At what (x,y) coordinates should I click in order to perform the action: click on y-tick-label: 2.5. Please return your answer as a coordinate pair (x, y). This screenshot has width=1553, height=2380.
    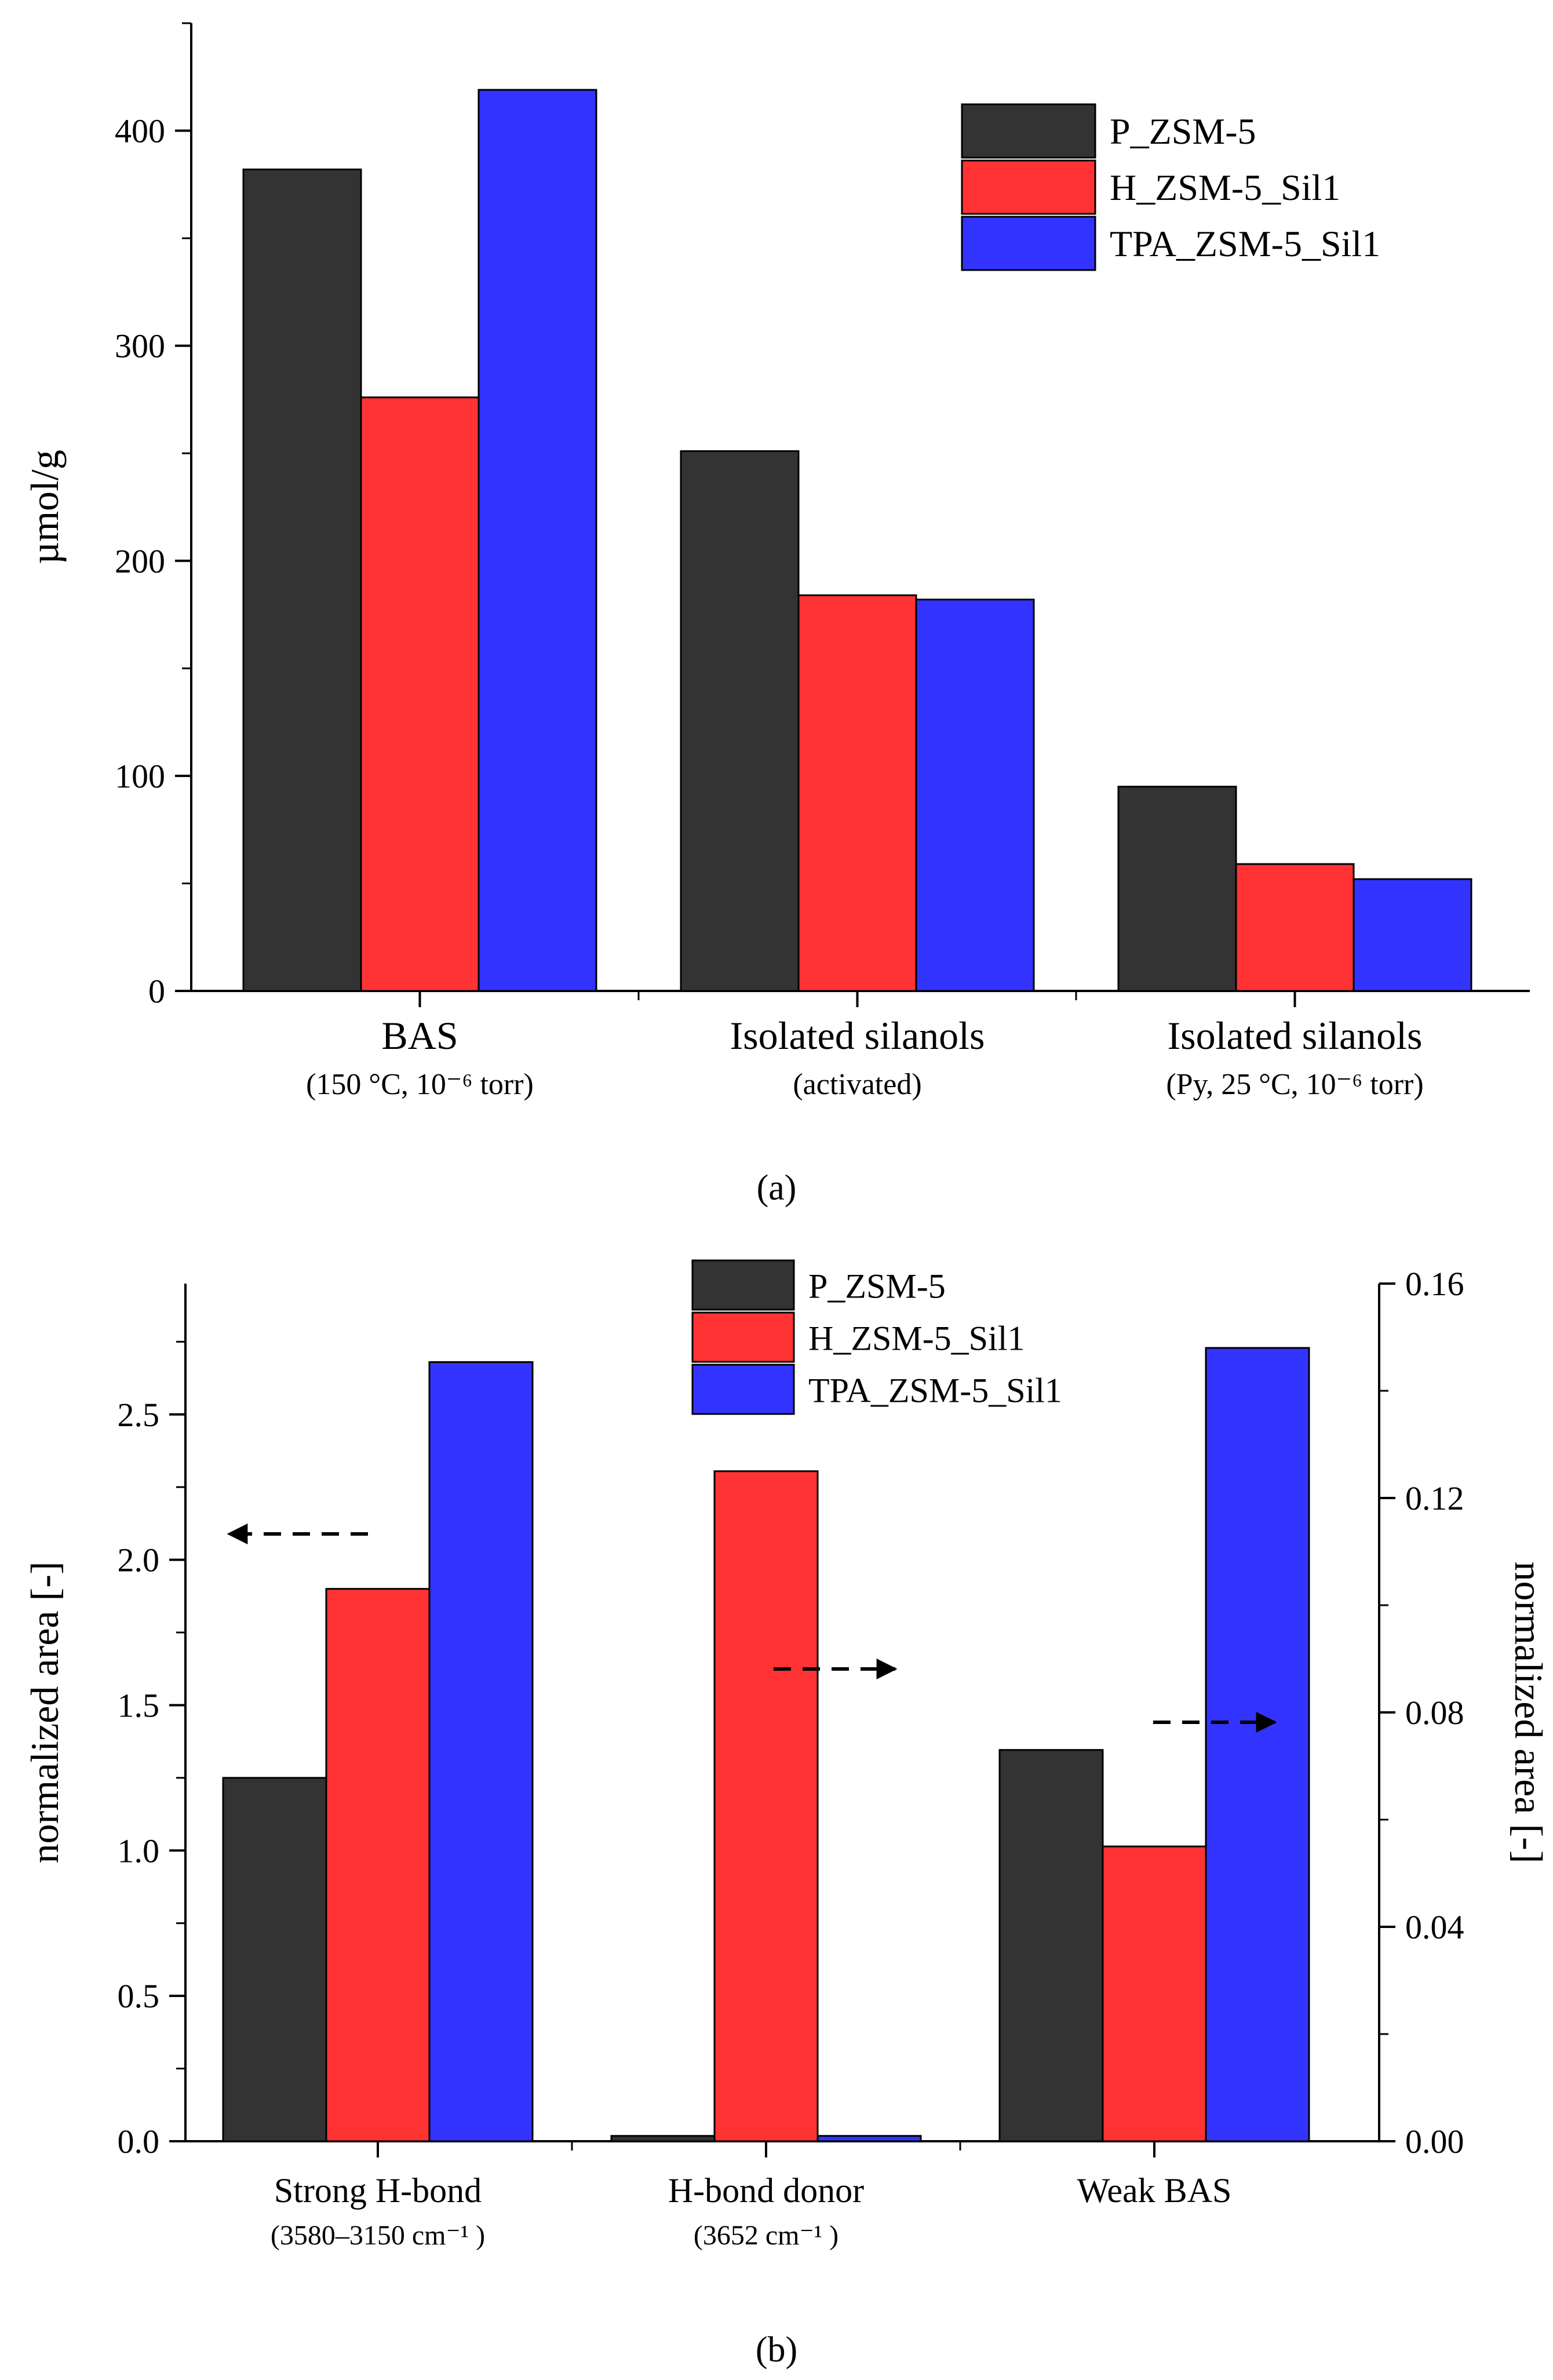
    Looking at the image, I should click on (139, 1415).